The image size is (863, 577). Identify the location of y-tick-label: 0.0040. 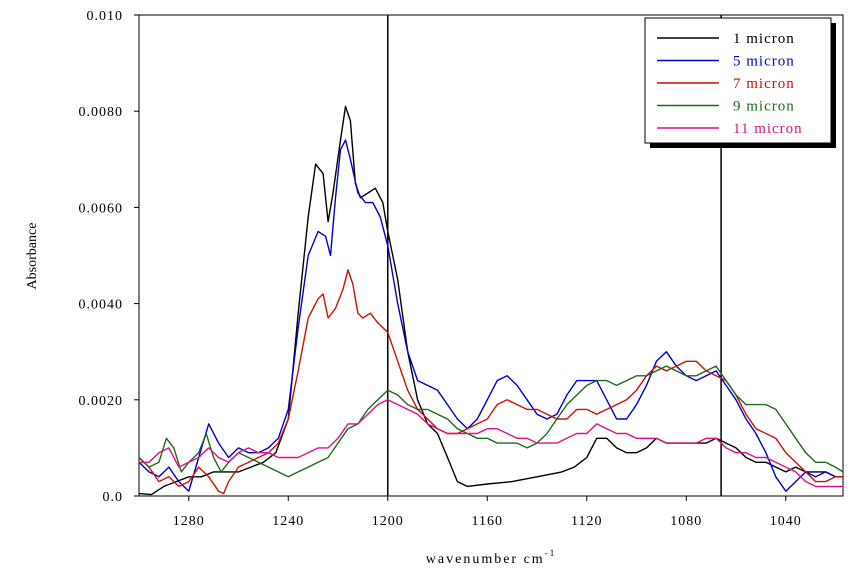
(101, 305).